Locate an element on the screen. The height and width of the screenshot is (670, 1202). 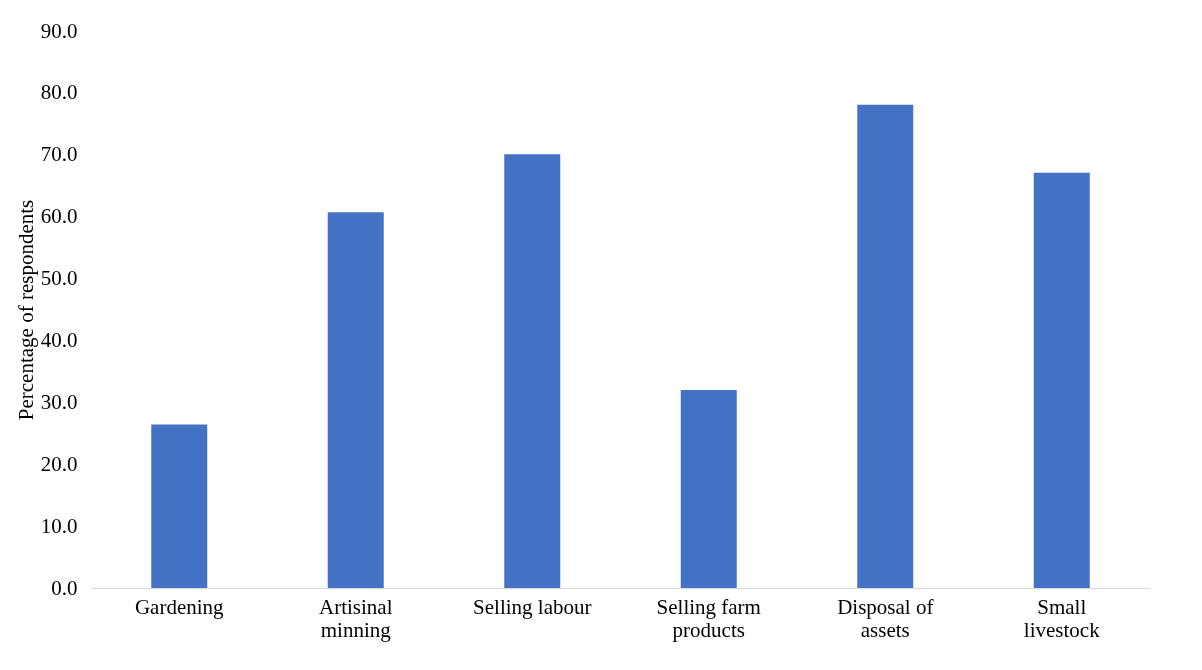
y-tick-label: 30.0 is located at coordinates (59, 401).